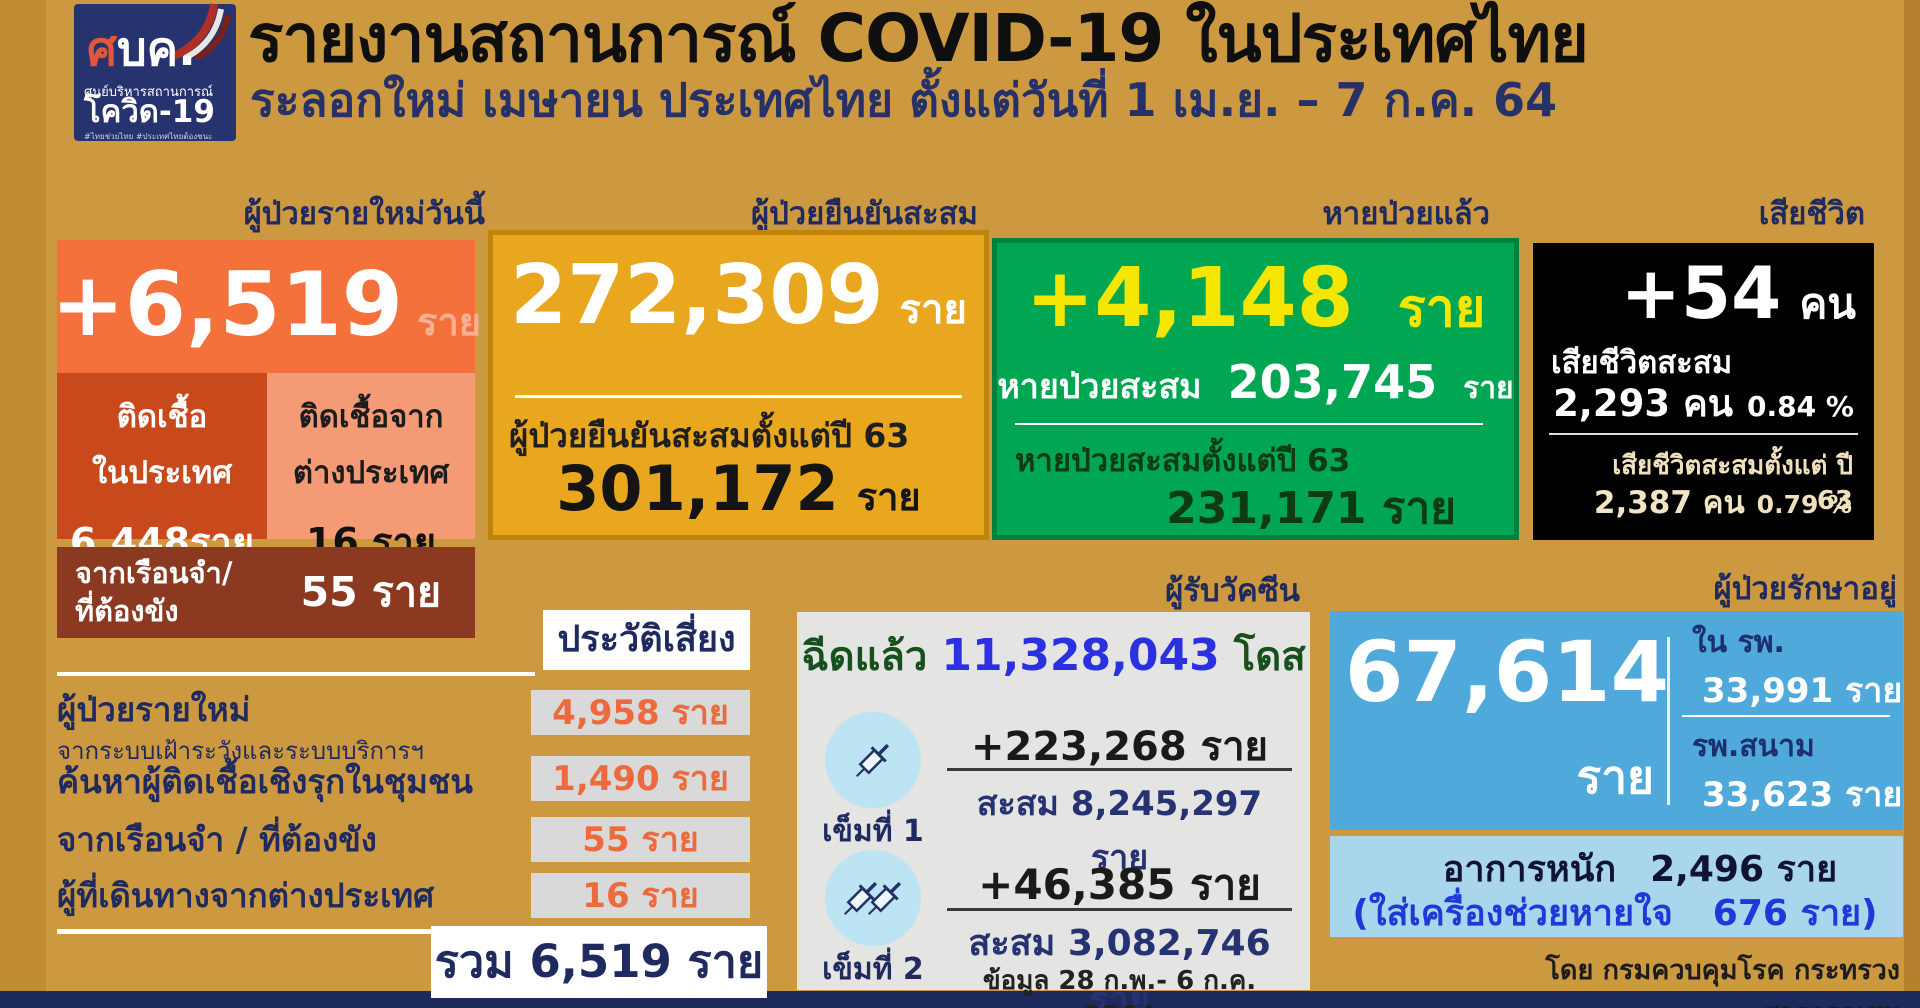 This screenshot has height=1008, width=1920. I want to click on deaths-cum-pct: 0.84 %, so click(1800, 406).